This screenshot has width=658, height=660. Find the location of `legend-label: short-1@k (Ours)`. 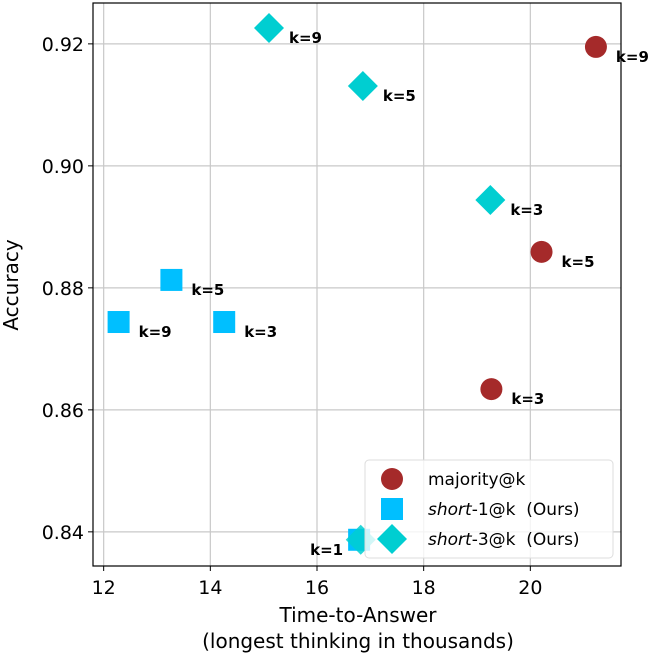

legend-label: short-1@k (Ours) is located at coordinates (504, 510).